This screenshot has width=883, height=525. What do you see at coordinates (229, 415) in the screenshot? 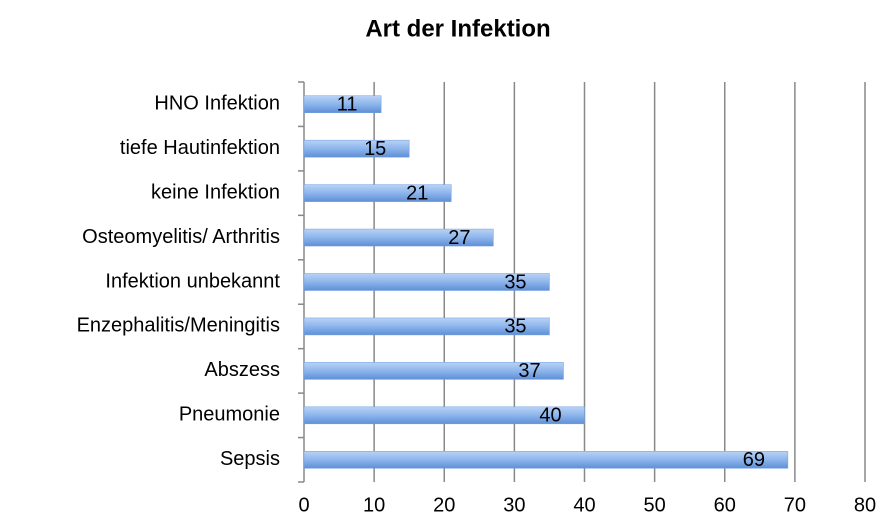
I see `y-tick-label: Pneumonie` at bounding box center [229, 415].